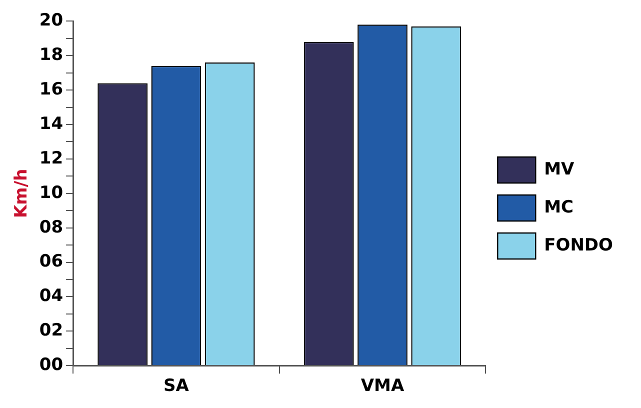 The height and width of the screenshot is (408, 641). What do you see at coordinates (51, 55) in the screenshot?
I see `y-tick-label: 18` at bounding box center [51, 55].